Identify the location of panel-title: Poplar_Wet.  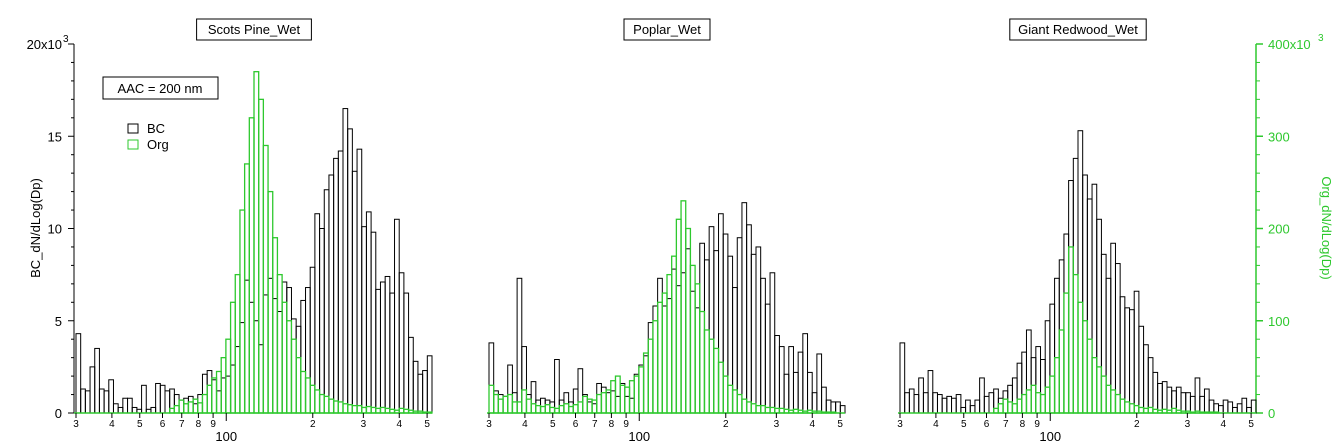
(667, 29).